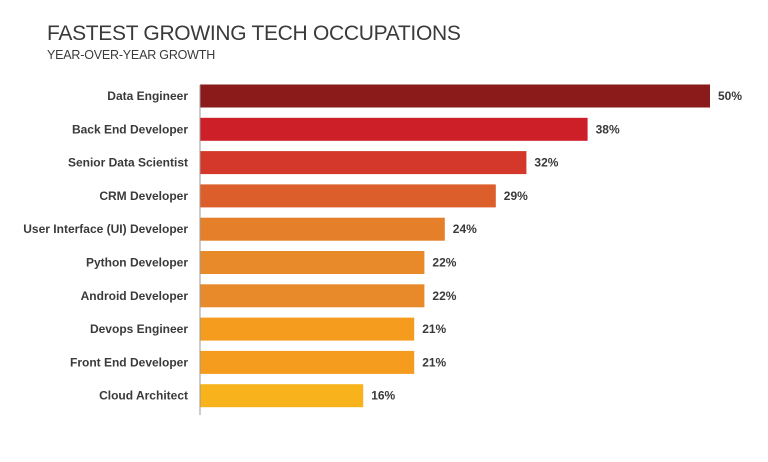 Image resolution: width=768 pixels, height=462 pixels. I want to click on data-label: 50%, so click(730, 96).